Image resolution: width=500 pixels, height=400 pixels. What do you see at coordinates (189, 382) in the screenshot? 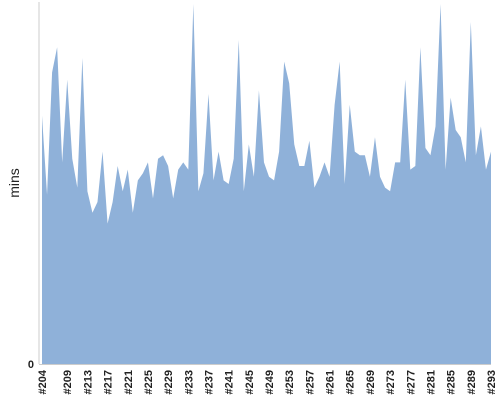
I see `x-tick-label: #233` at bounding box center [189, 382].